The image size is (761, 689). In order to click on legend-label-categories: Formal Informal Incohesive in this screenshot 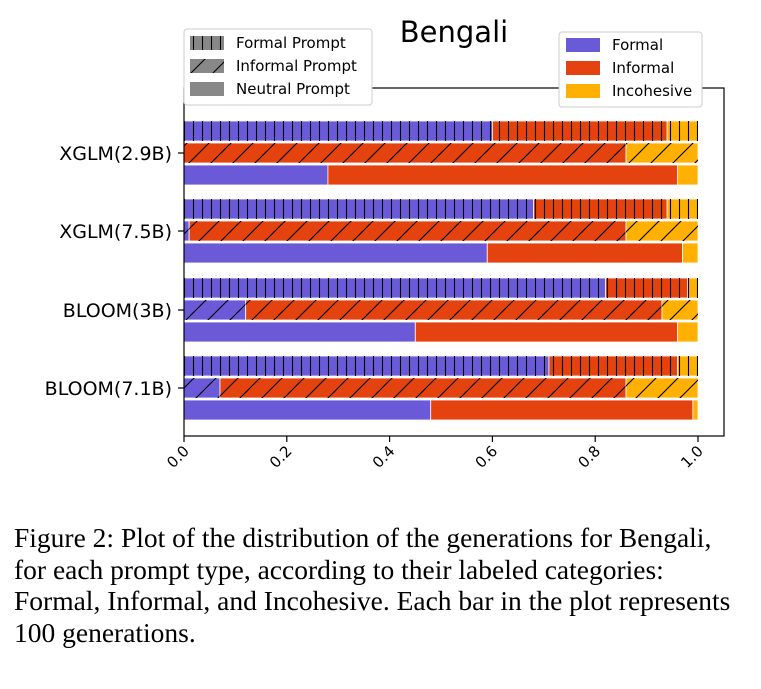, I will do `click(630, 69)`.